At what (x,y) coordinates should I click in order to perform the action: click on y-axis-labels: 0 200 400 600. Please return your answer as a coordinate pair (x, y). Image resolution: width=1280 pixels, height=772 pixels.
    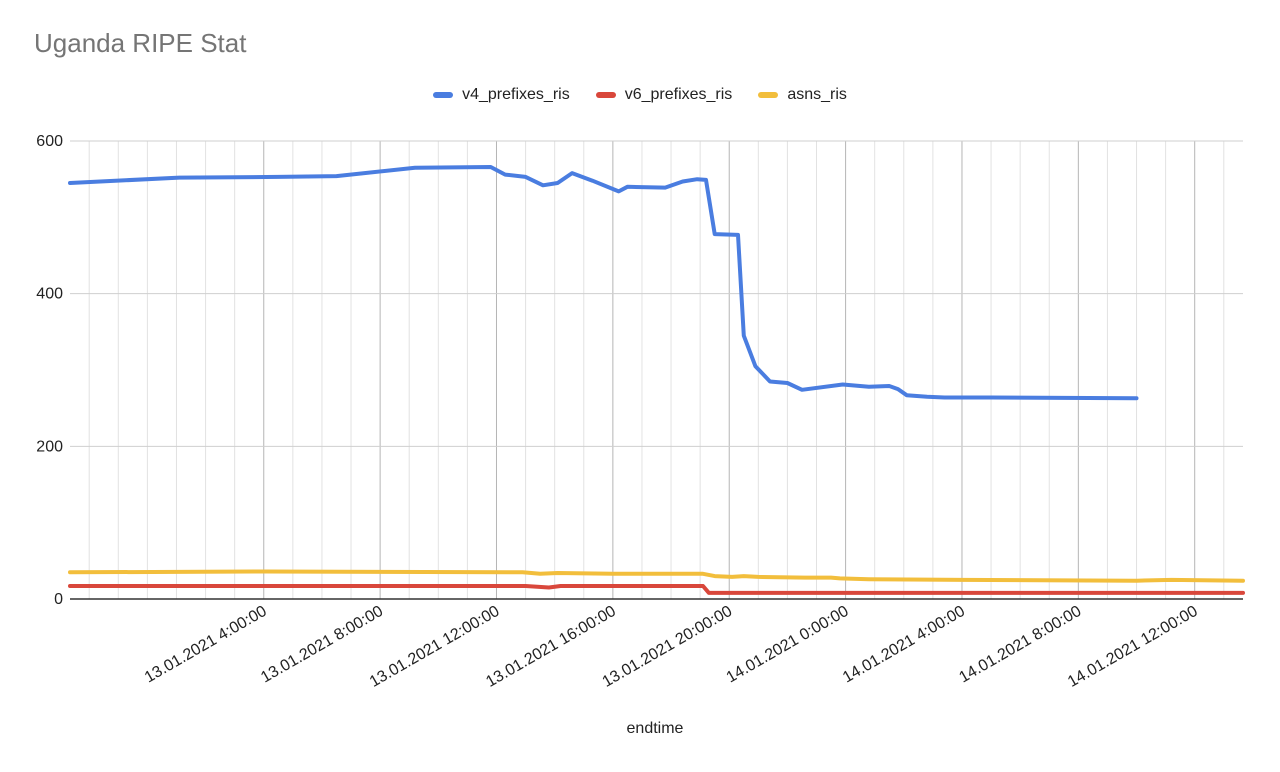
    Looking at the image, I should click on (49, 370).